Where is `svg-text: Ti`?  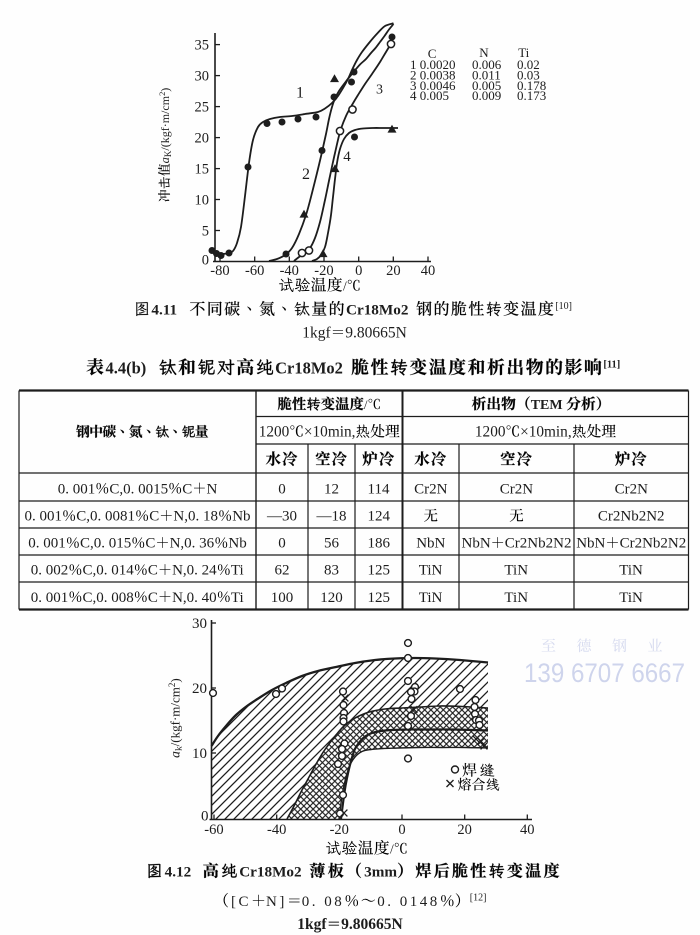
svg-text: Ti is located at coordinates (237, 571).